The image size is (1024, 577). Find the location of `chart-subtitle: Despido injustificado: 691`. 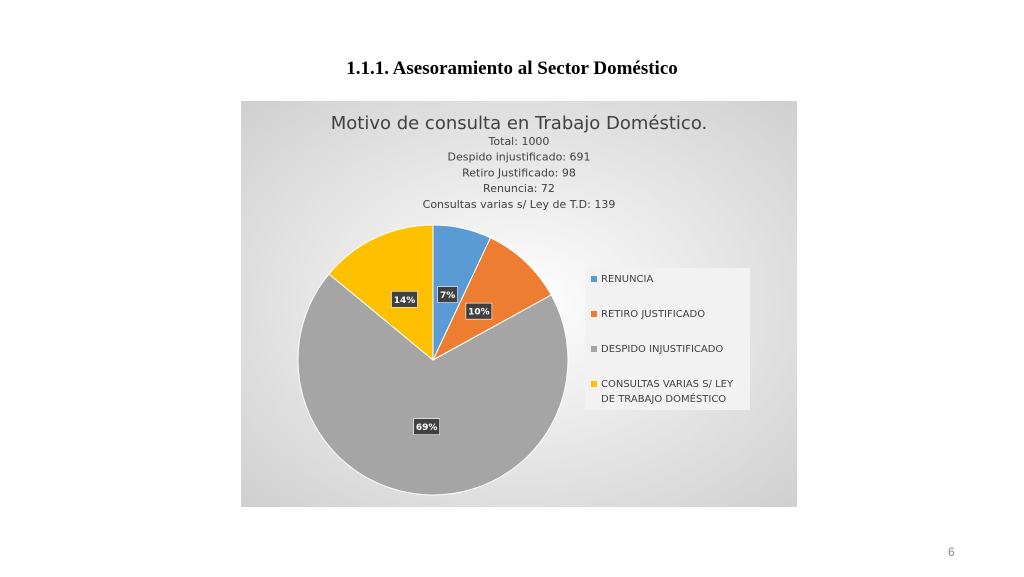

chart-subtitle: Despido injustificado: 691 is located at coordinates (519, 157).